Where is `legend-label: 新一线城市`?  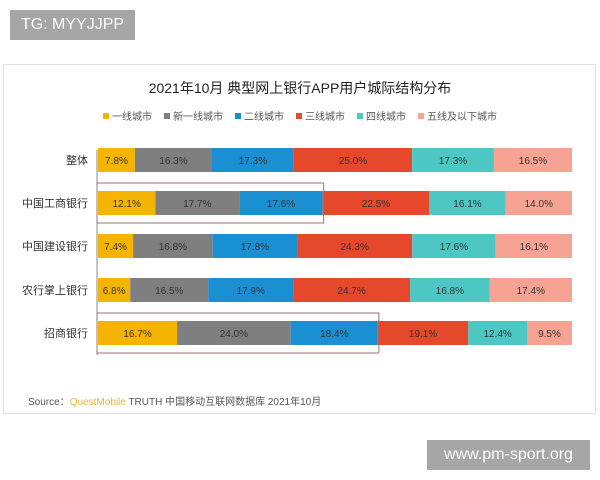
legend-label: 新一线城市 is located at coordinates (198, 117).